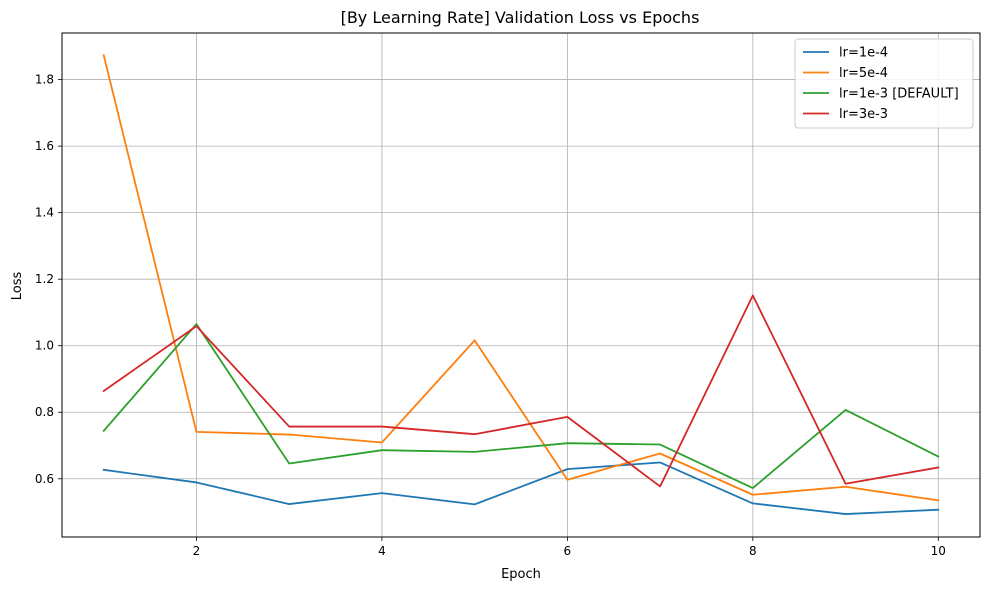  Describe the element at coordinates (17, 286) in the screenshot. I see `y-axis-label: Loss` at that location.